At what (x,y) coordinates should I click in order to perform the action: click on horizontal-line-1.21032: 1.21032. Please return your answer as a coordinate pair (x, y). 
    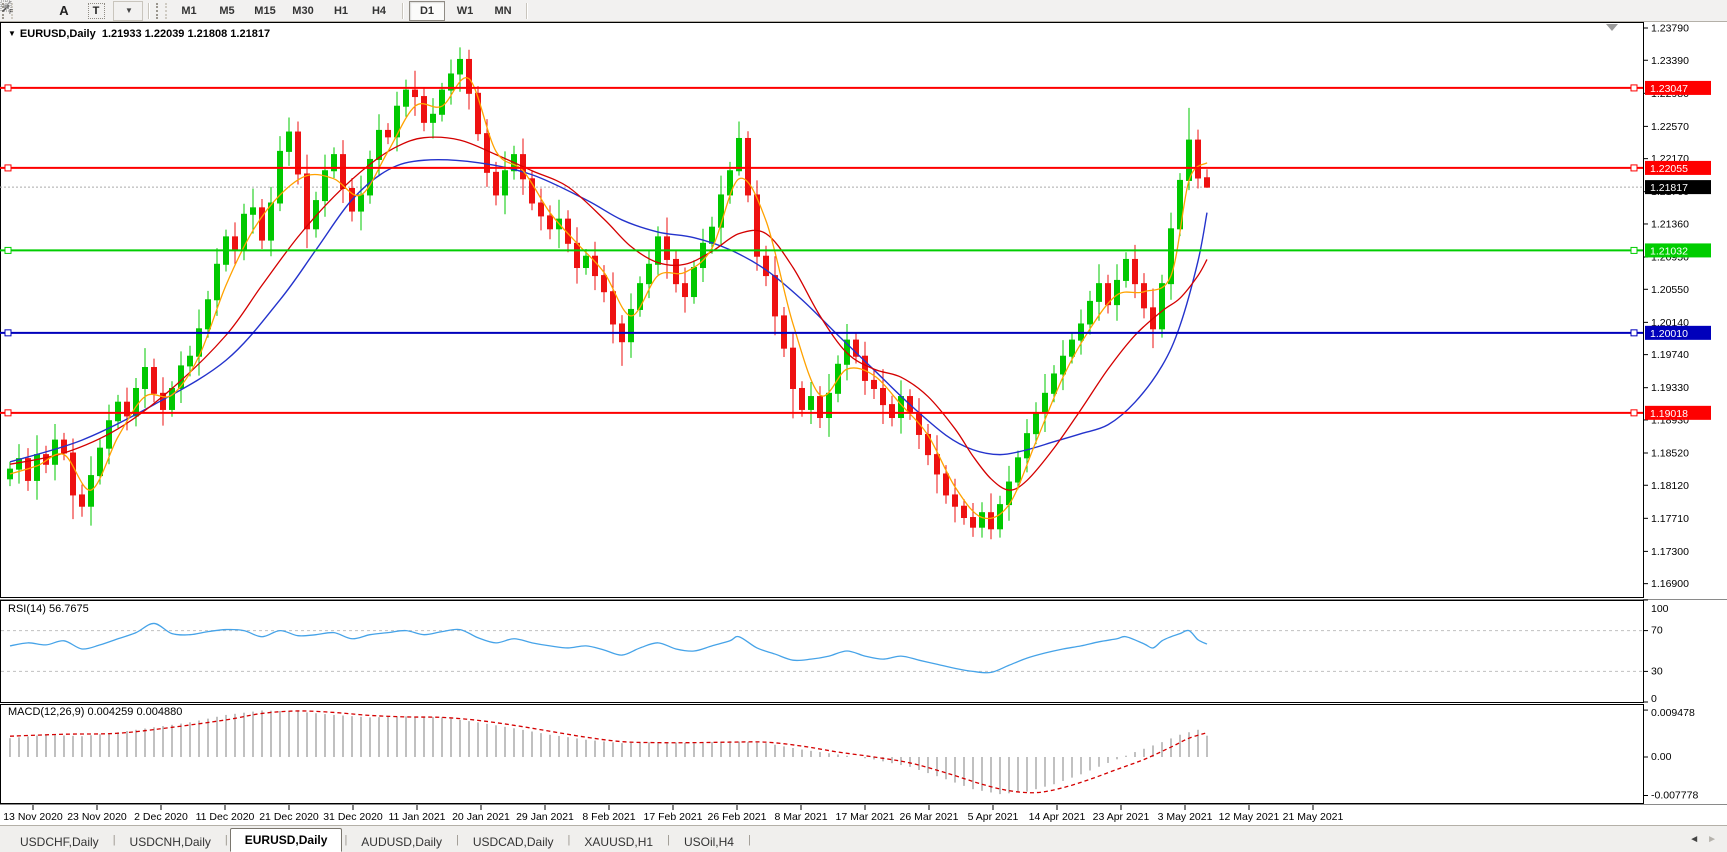
    Looking at the image, I should click on (855, 250).